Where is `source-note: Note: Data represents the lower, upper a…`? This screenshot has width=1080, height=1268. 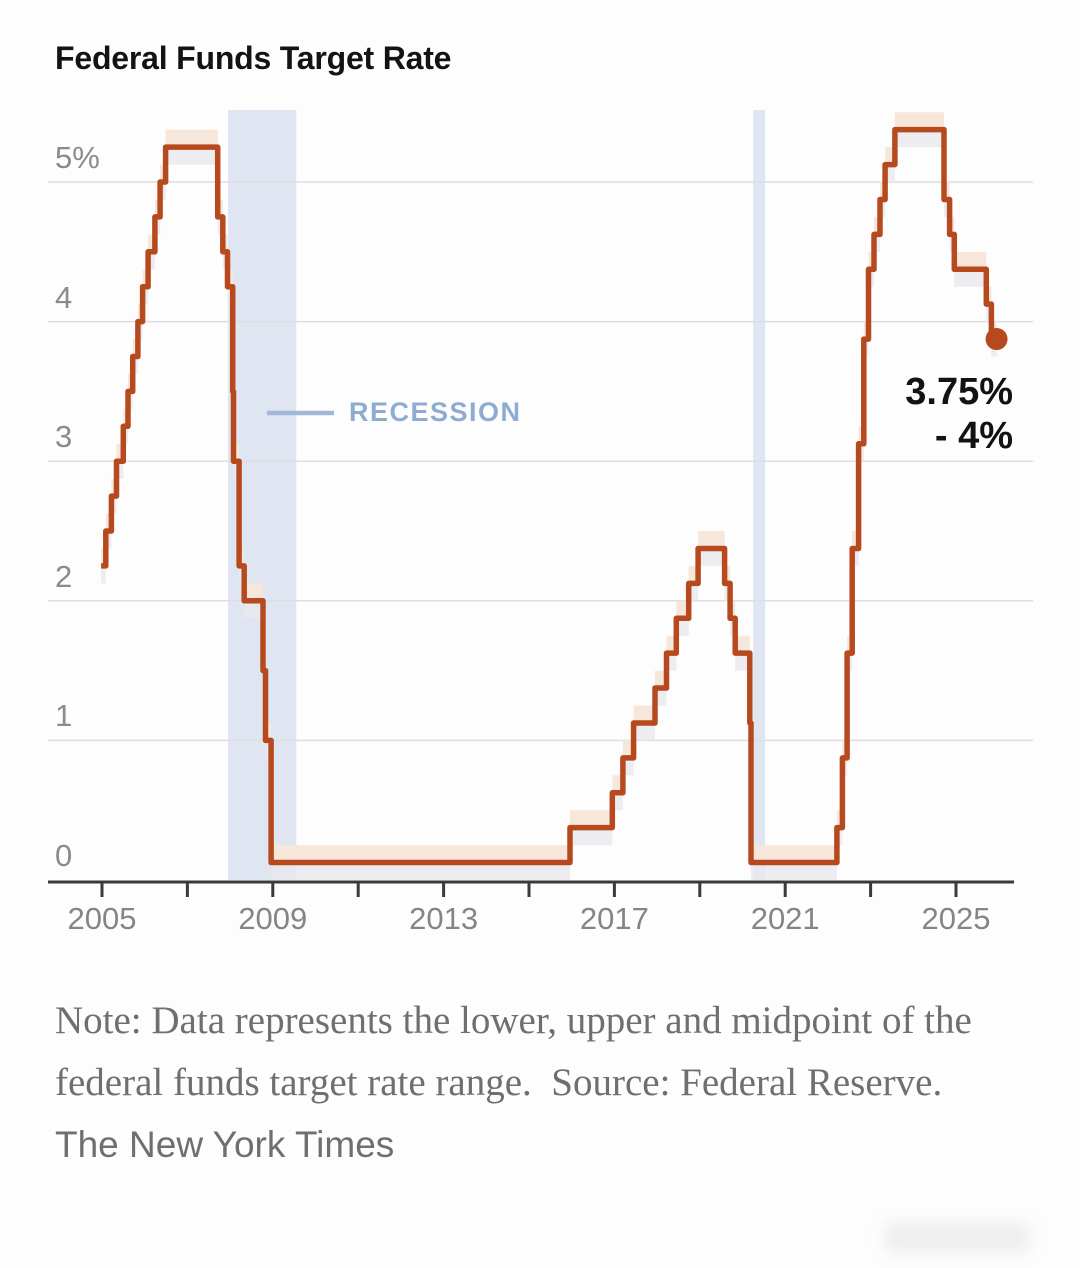 source-note: Note: Data represents the lower, upper a… is located at coordinates (539, 1083).